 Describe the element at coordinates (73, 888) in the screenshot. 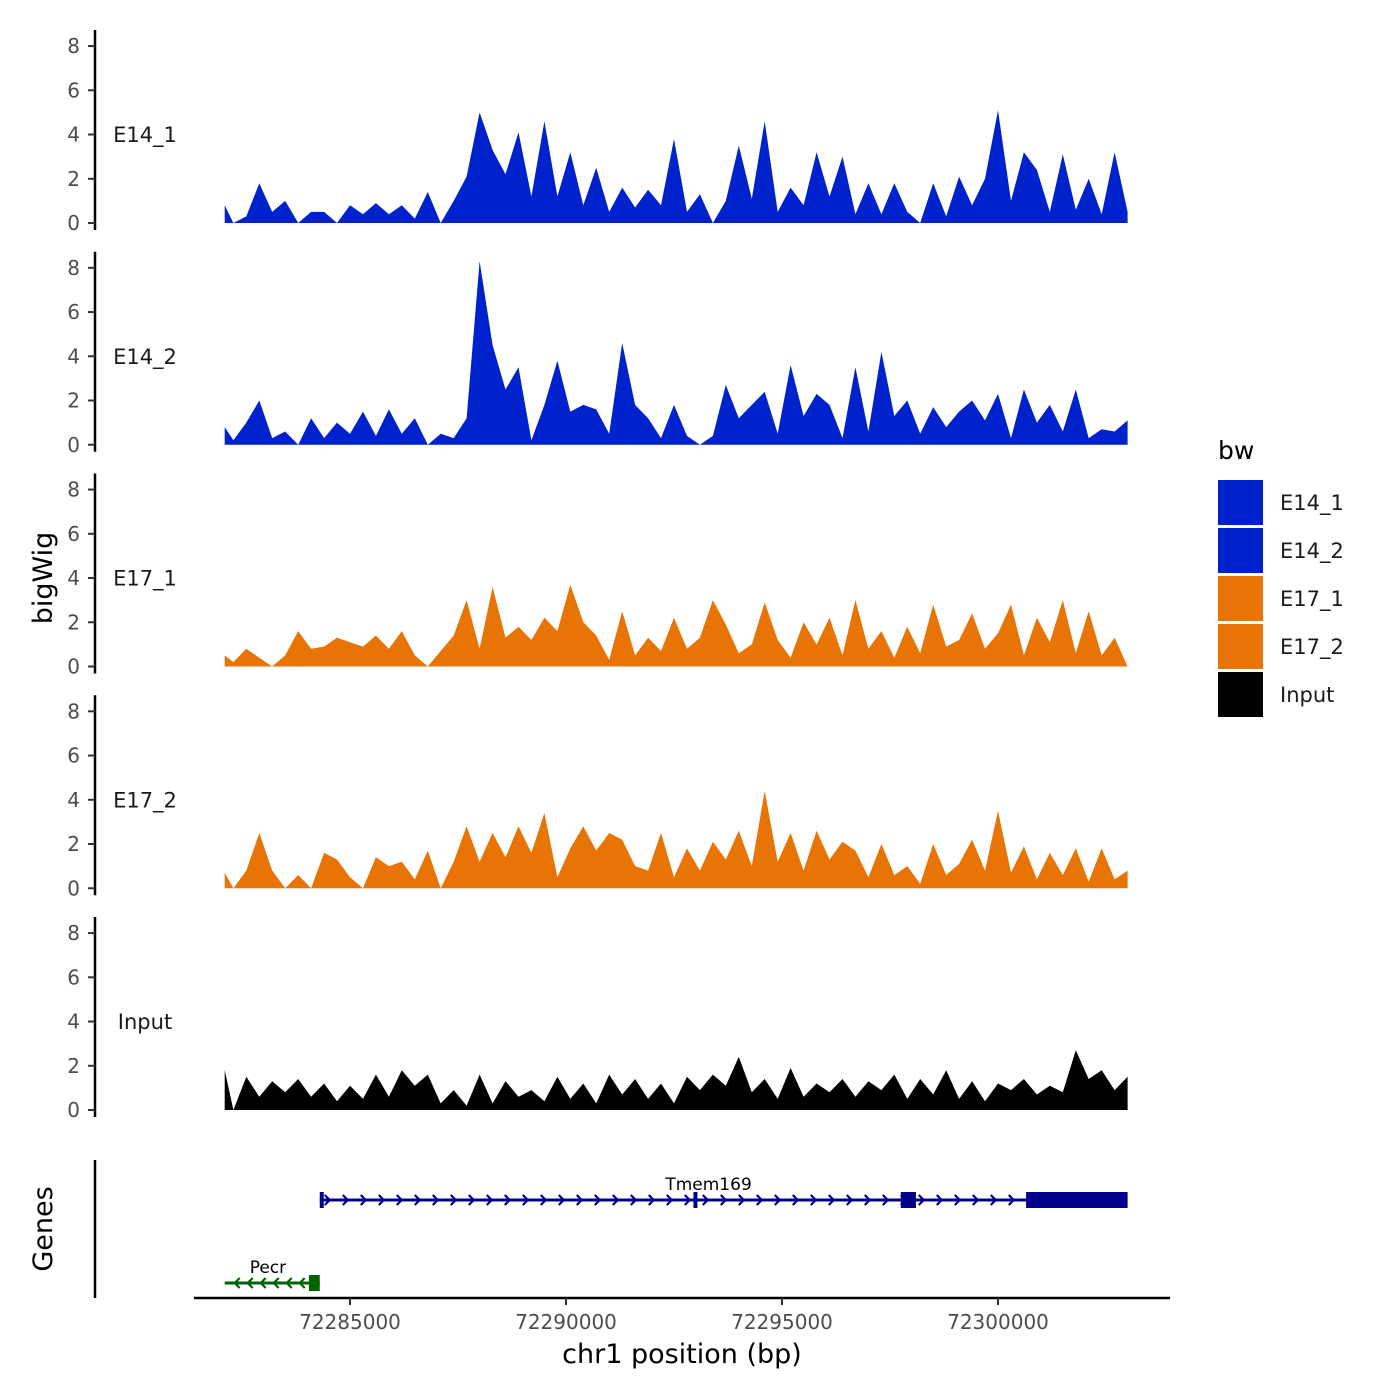

I see `y-tick-label-E17_2-0: 0` at that location.